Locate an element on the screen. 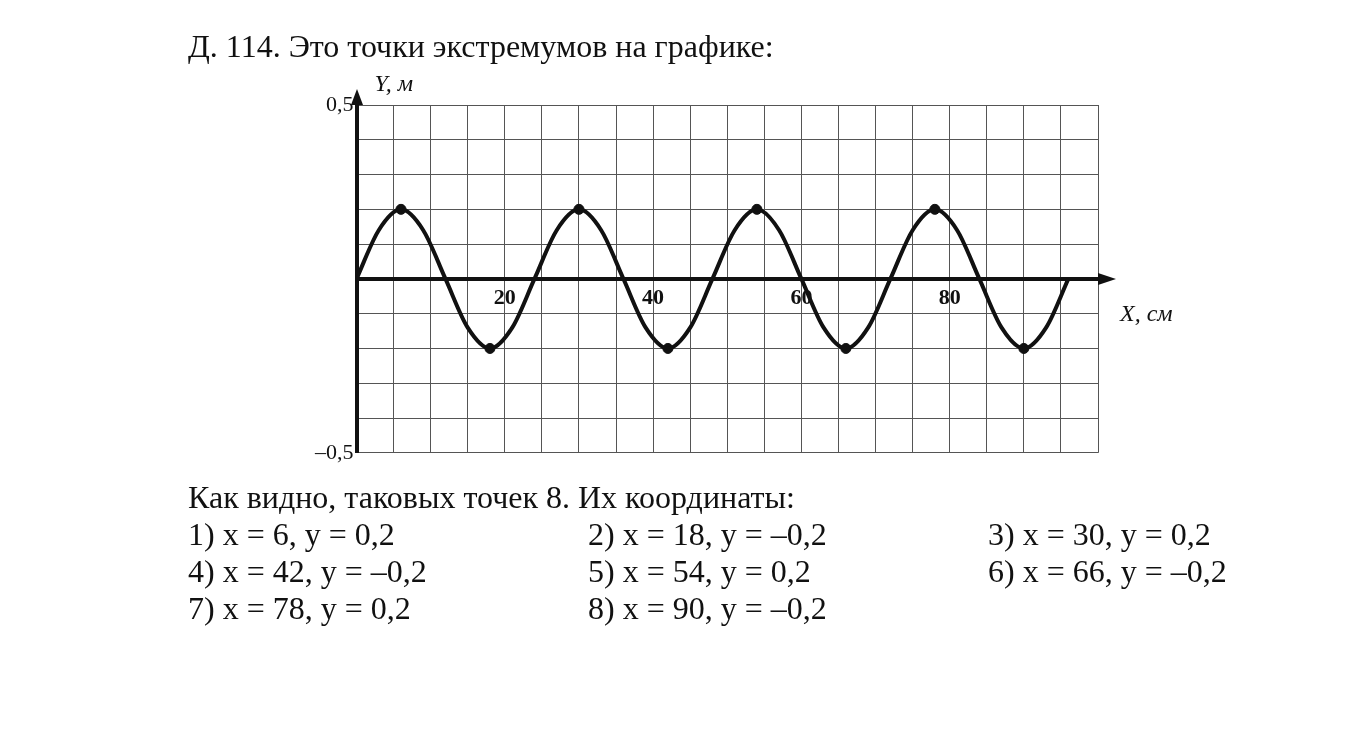 Image resolution: width=1364 pixels, height=740 pixels. text: 8) x = 90, y = –0,2 is located at coordinates (708, 608).